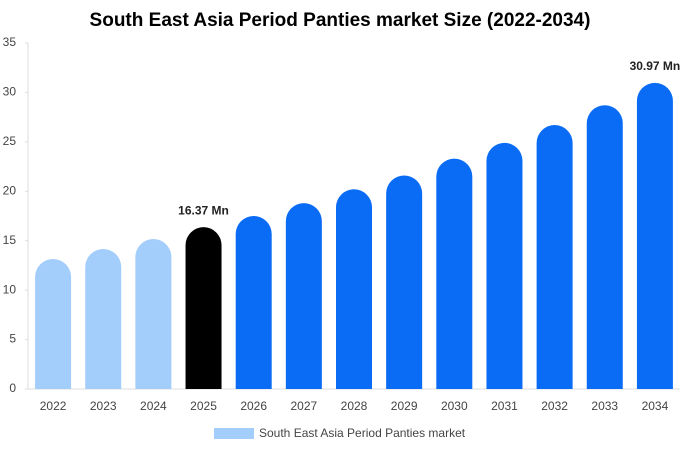  What do you see at coordinates (554, 406) in the screenshot?
I see `x-tick-label: 2032` at bounding box center [554, 406].